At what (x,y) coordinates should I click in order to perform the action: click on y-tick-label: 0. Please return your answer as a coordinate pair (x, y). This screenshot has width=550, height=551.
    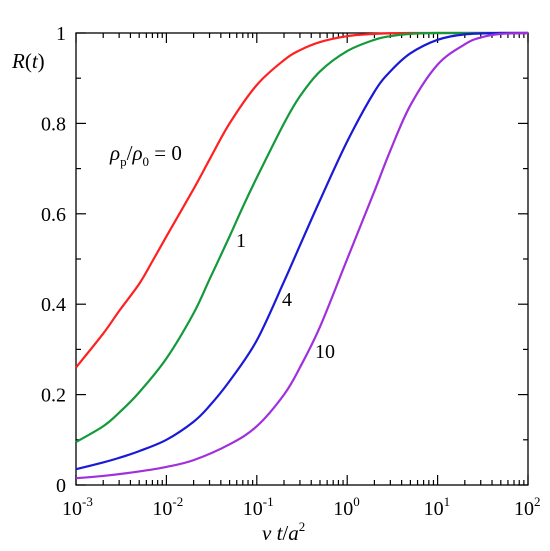
    Looking at the image, I should click on (61, 486).